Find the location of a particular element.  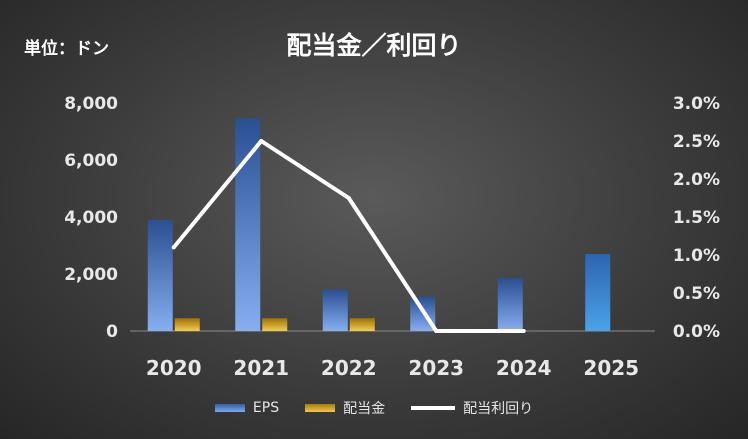

legend-swatch-yield is located at coordinates (433, 408).